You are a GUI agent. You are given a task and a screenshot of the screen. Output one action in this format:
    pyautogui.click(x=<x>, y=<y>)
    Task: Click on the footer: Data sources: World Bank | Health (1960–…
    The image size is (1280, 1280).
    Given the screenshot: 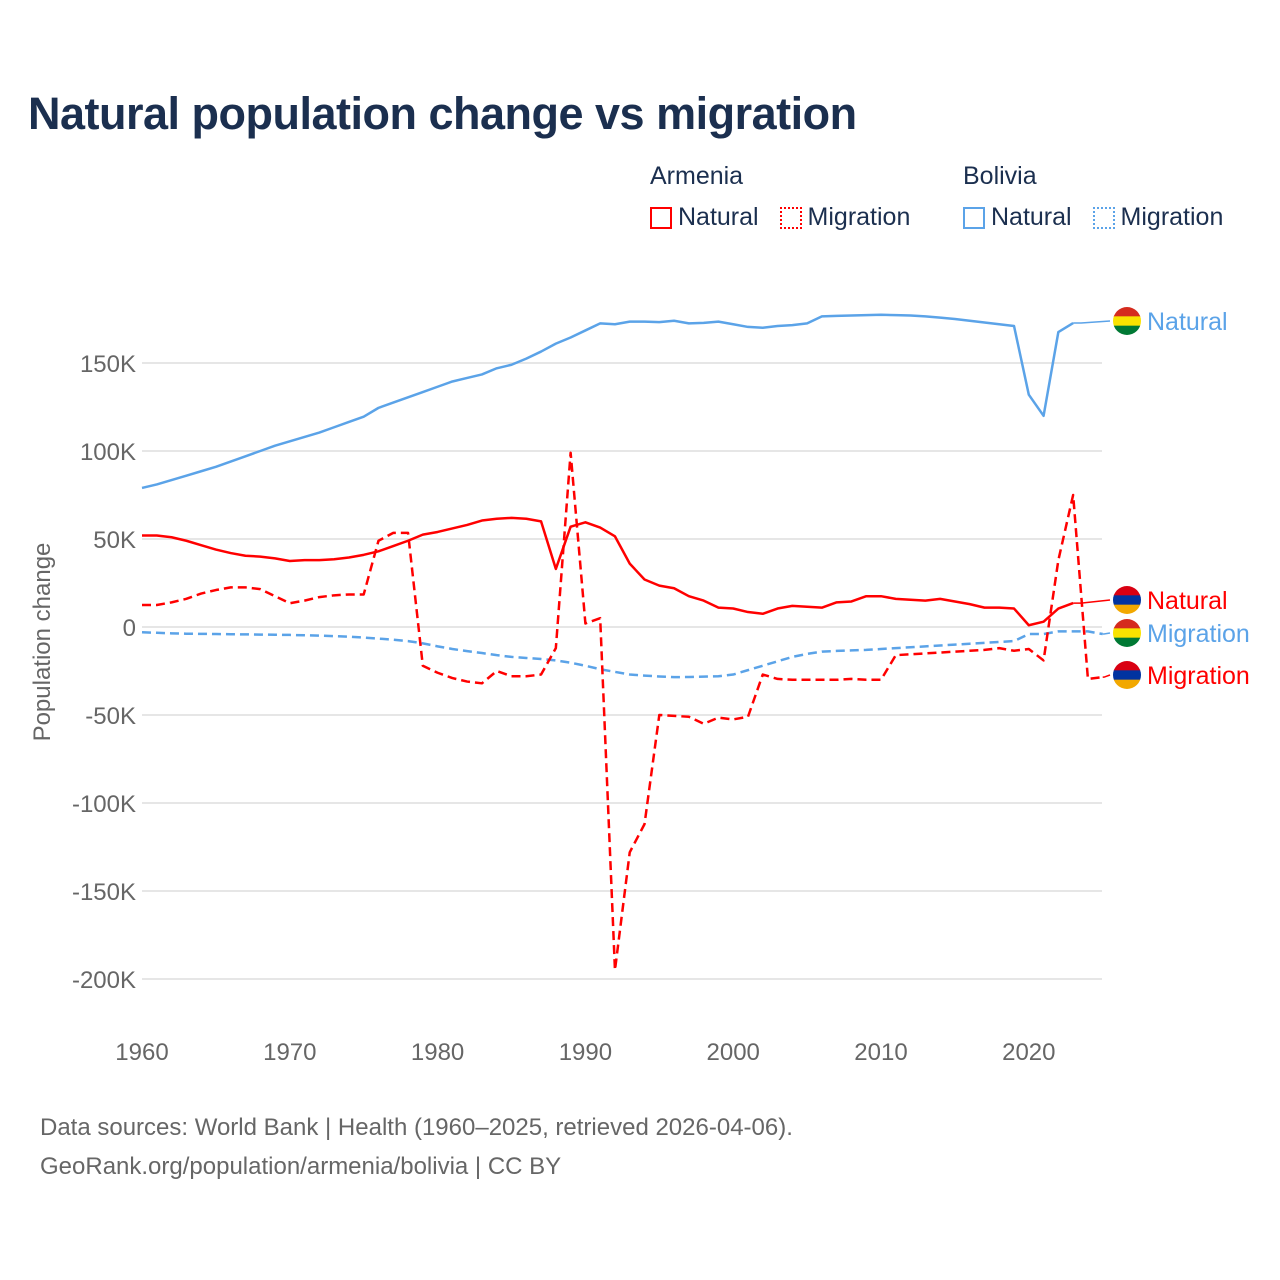 What is the action you would take?
    pyautogui.click(x=416, y=1147)
    